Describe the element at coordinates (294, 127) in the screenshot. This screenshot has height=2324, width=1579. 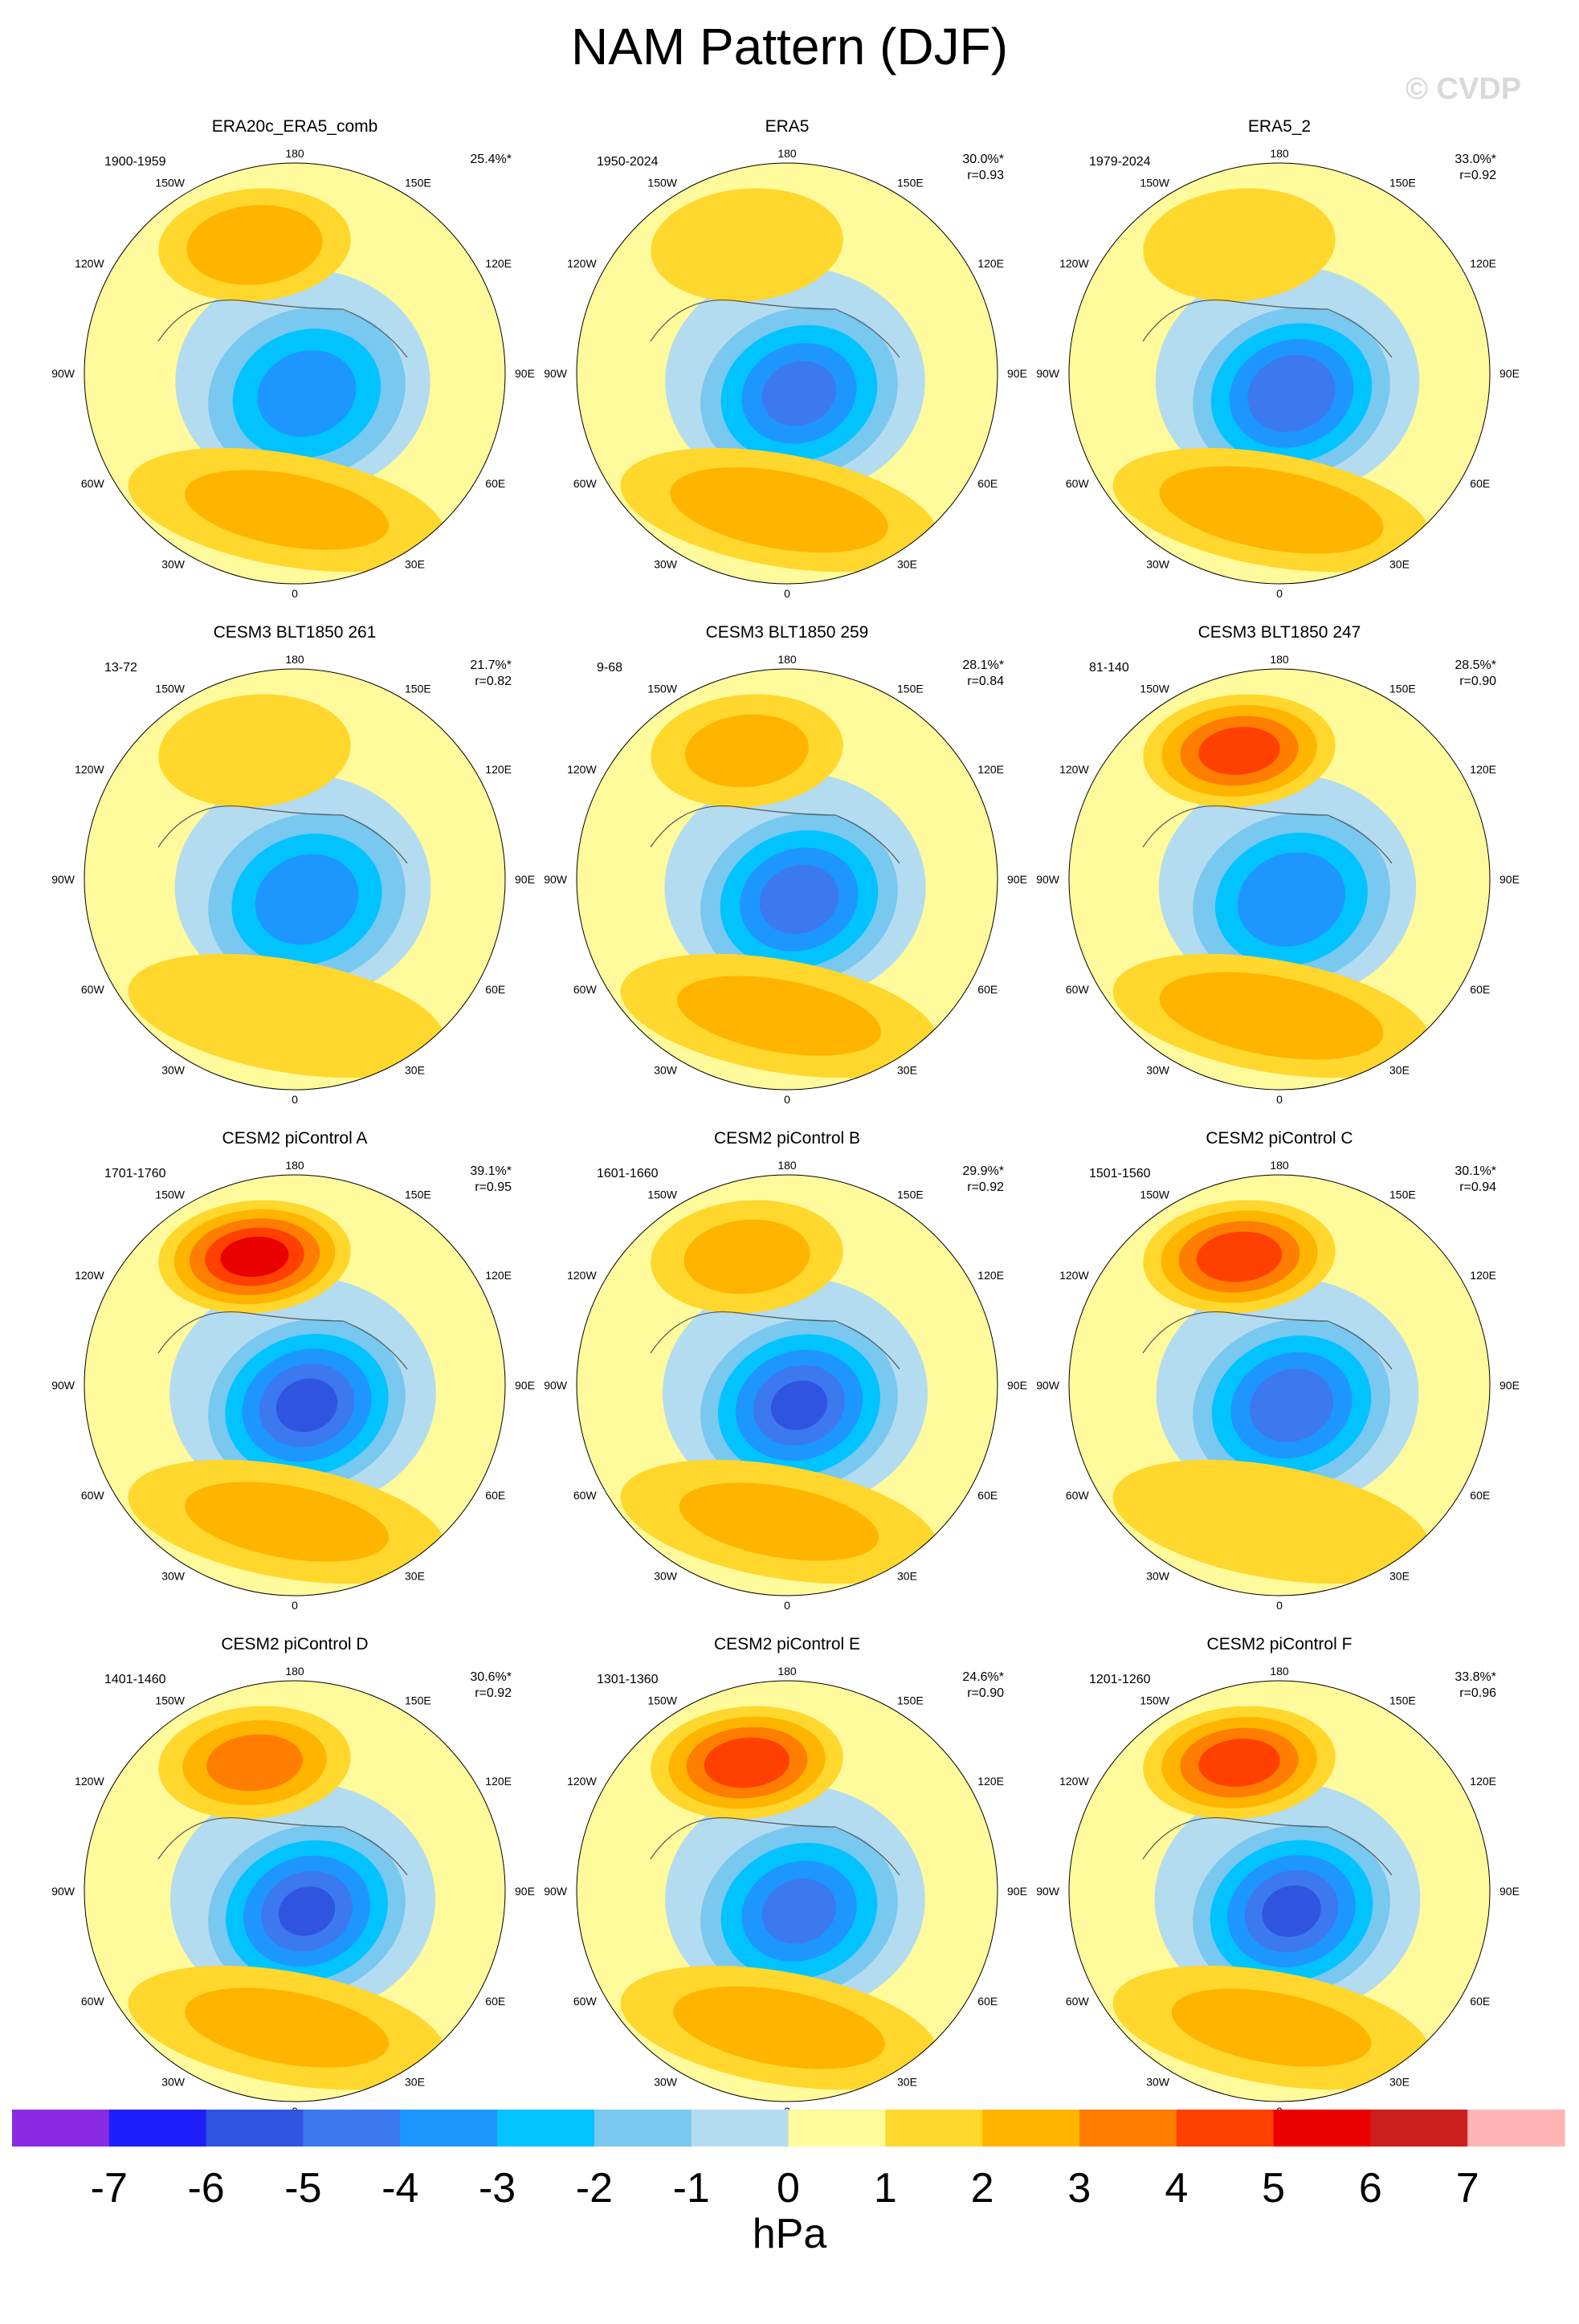
I see `panel-title: ERA20c_ERA5_comb` at that location.